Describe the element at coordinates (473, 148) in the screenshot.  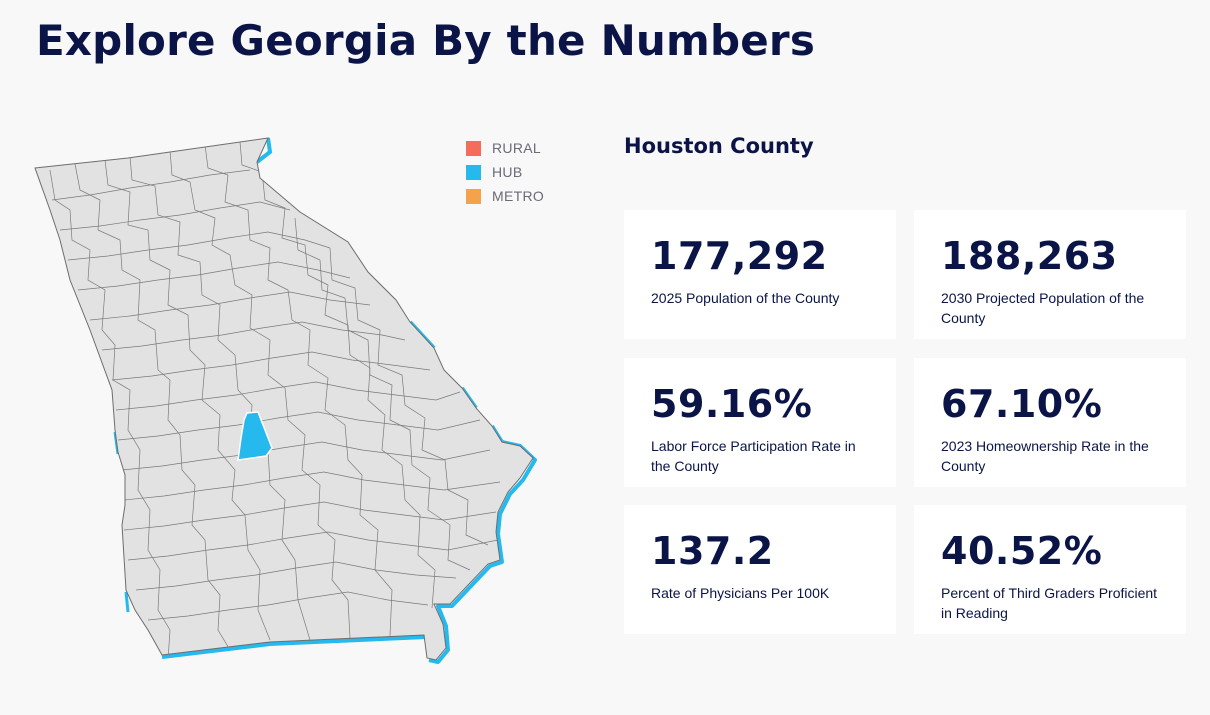
I see `legend-swatch-rural` at that location.